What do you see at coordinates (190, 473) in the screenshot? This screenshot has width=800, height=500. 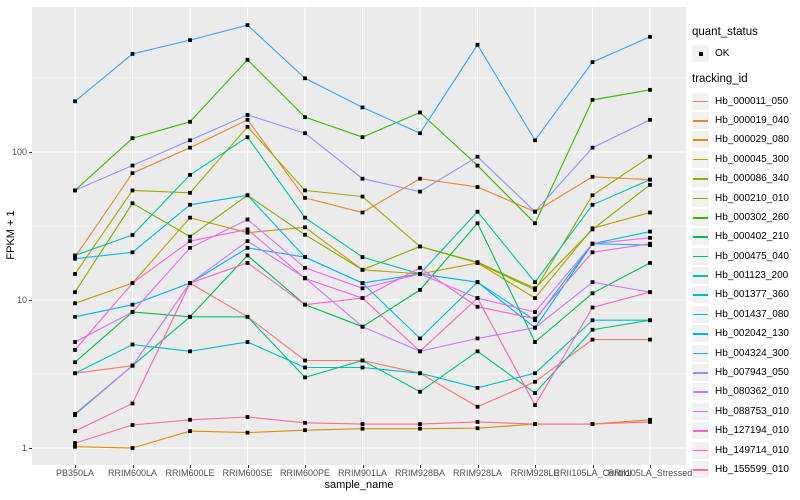 I see `x-tick-label: RRIM600LE` at bounding box center [190, 473].